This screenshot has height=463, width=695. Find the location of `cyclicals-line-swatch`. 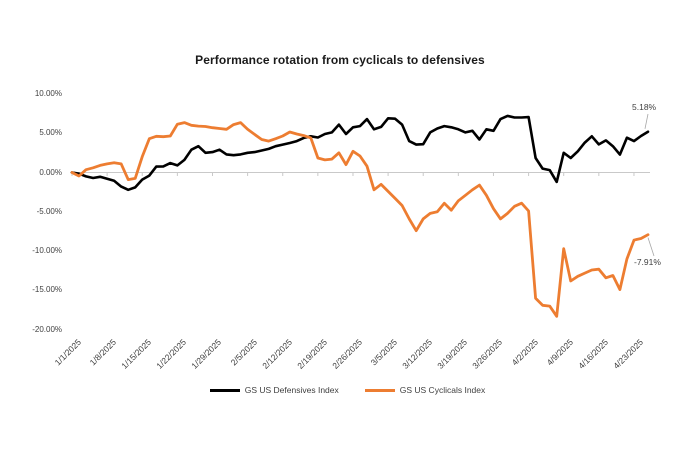

cyclicals-line-swatch is located at coordinates (379, 390).